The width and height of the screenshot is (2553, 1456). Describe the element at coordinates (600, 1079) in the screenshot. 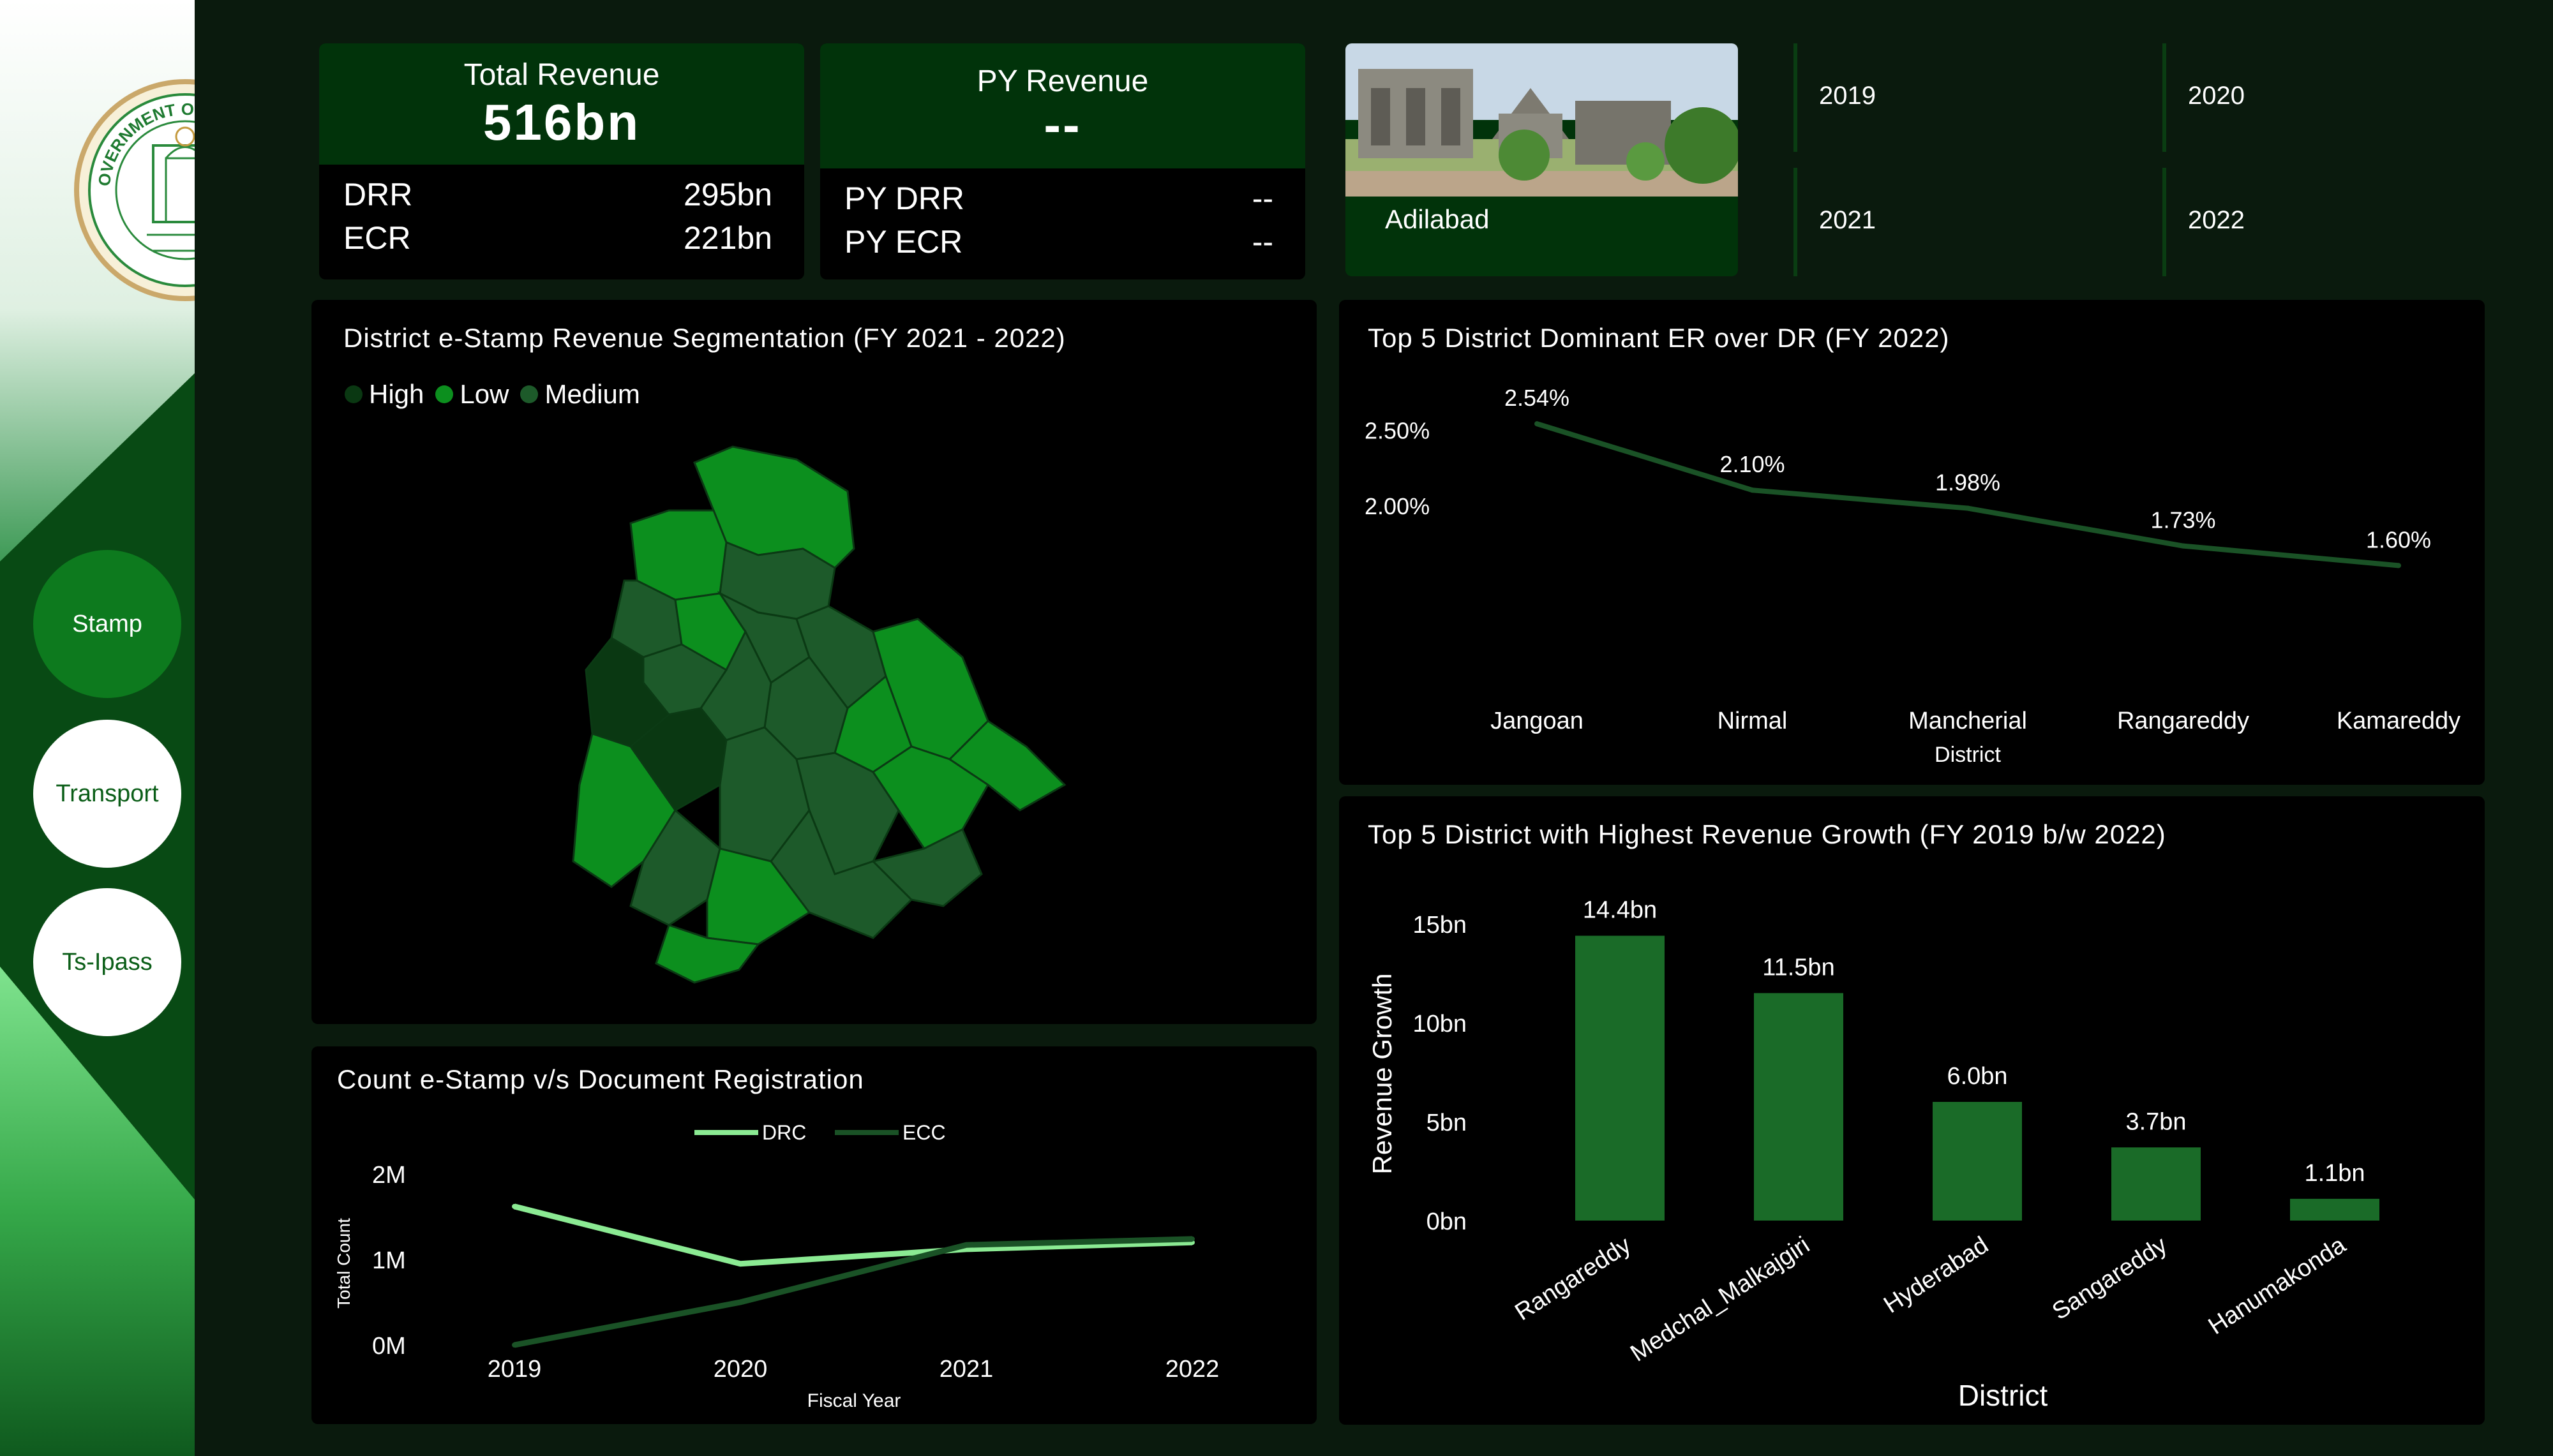

I see `count-chart-title: Count e-Stamp v/s Document Registration` at that location.